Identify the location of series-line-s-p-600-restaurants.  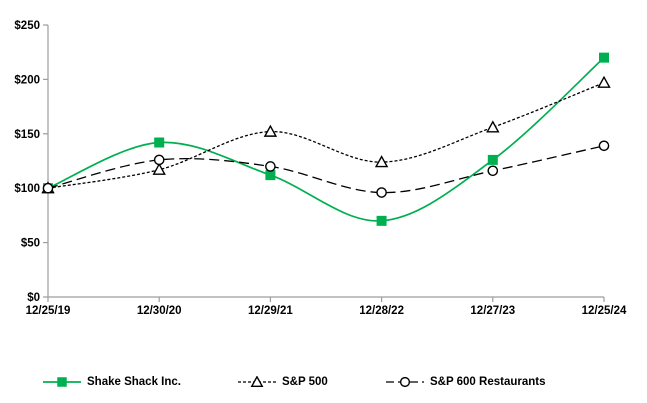
(326, 169).